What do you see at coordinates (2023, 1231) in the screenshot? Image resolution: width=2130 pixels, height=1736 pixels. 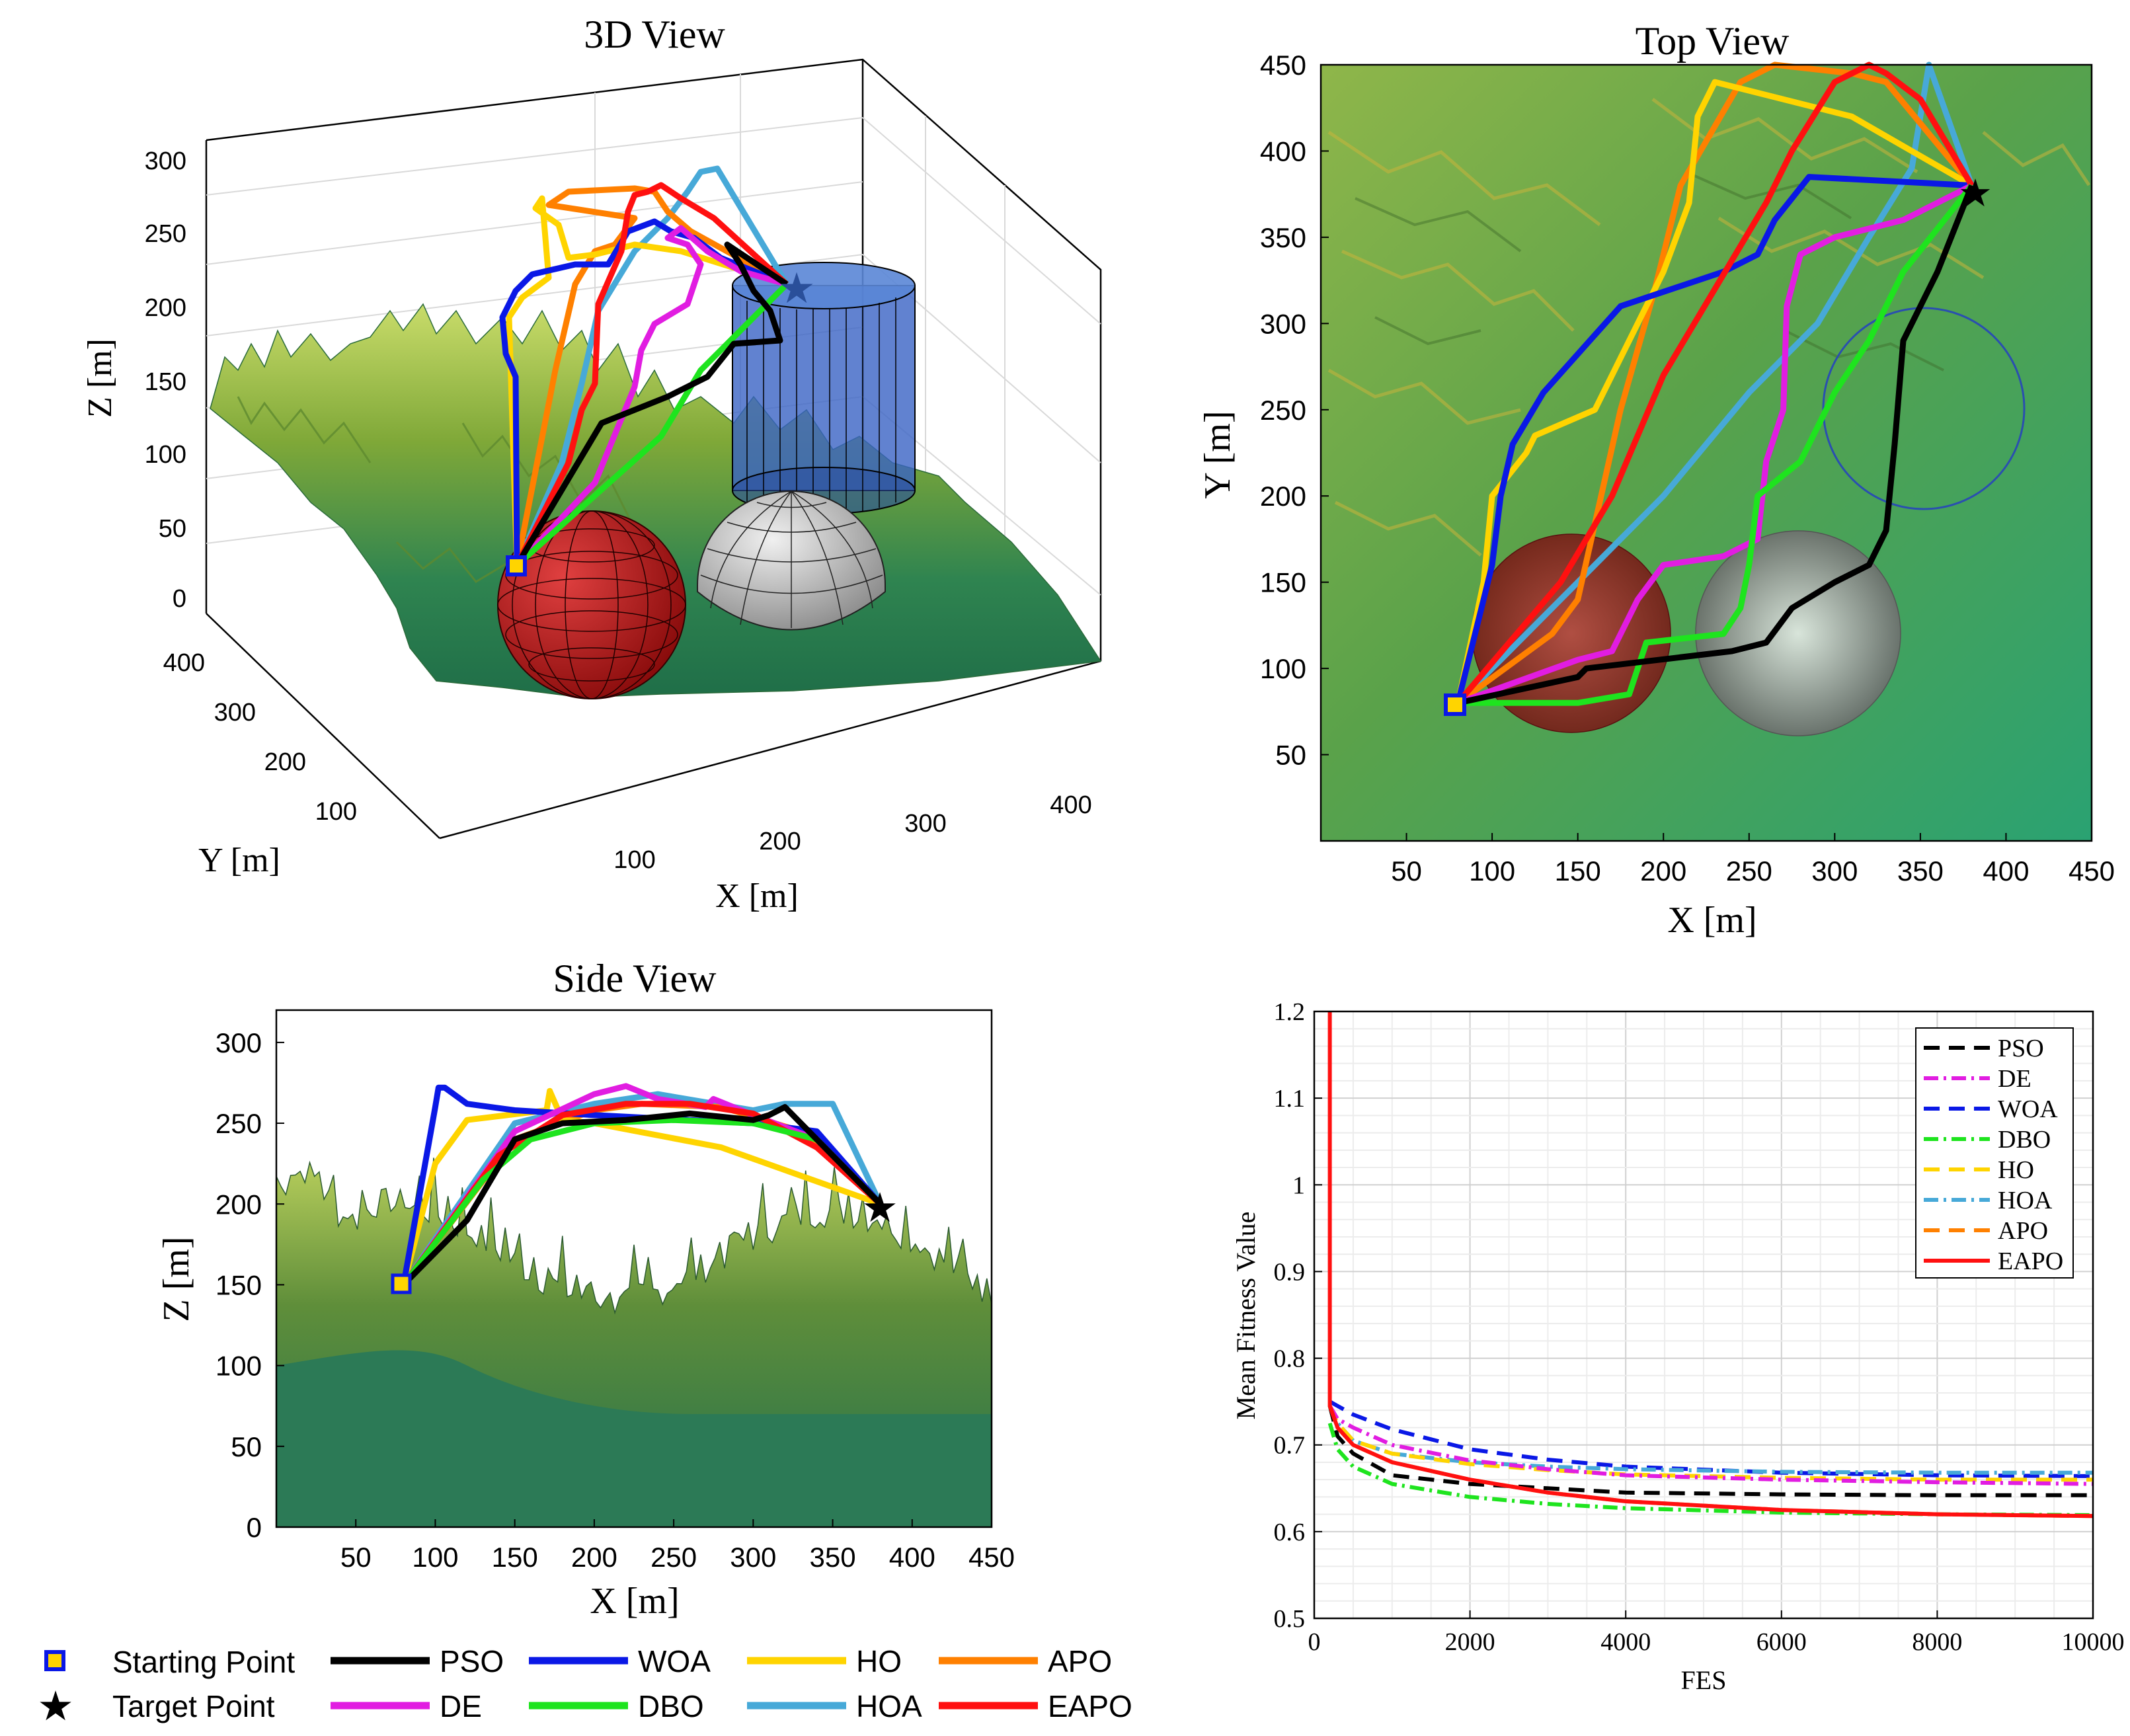 I see `legend-label-apo: APO` at bounding box center [2023, 1231].